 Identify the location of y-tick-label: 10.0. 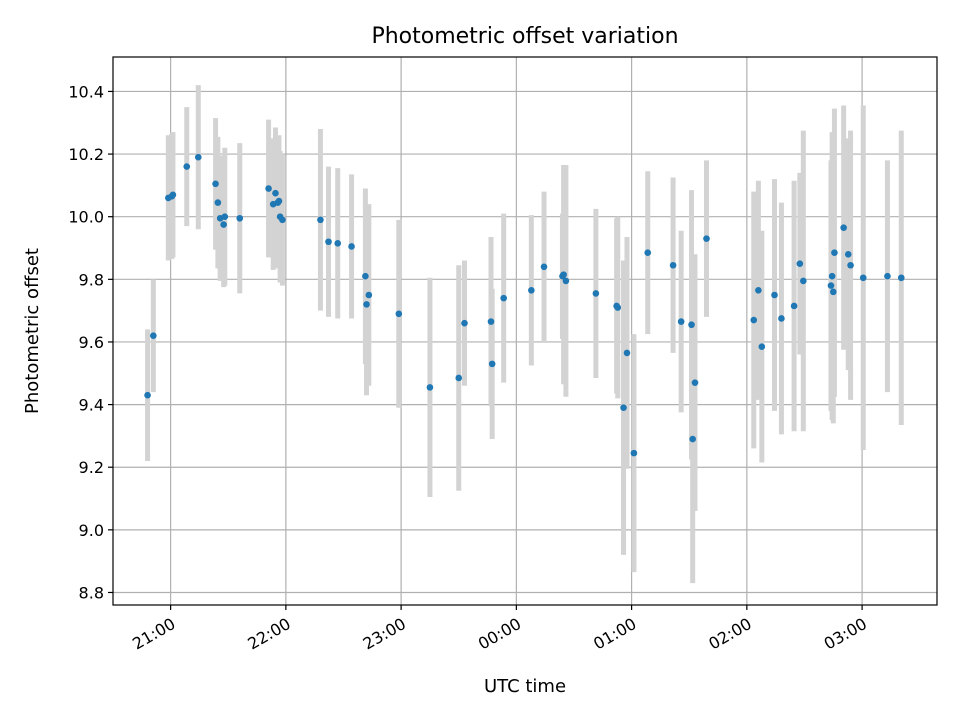
(86, 217).